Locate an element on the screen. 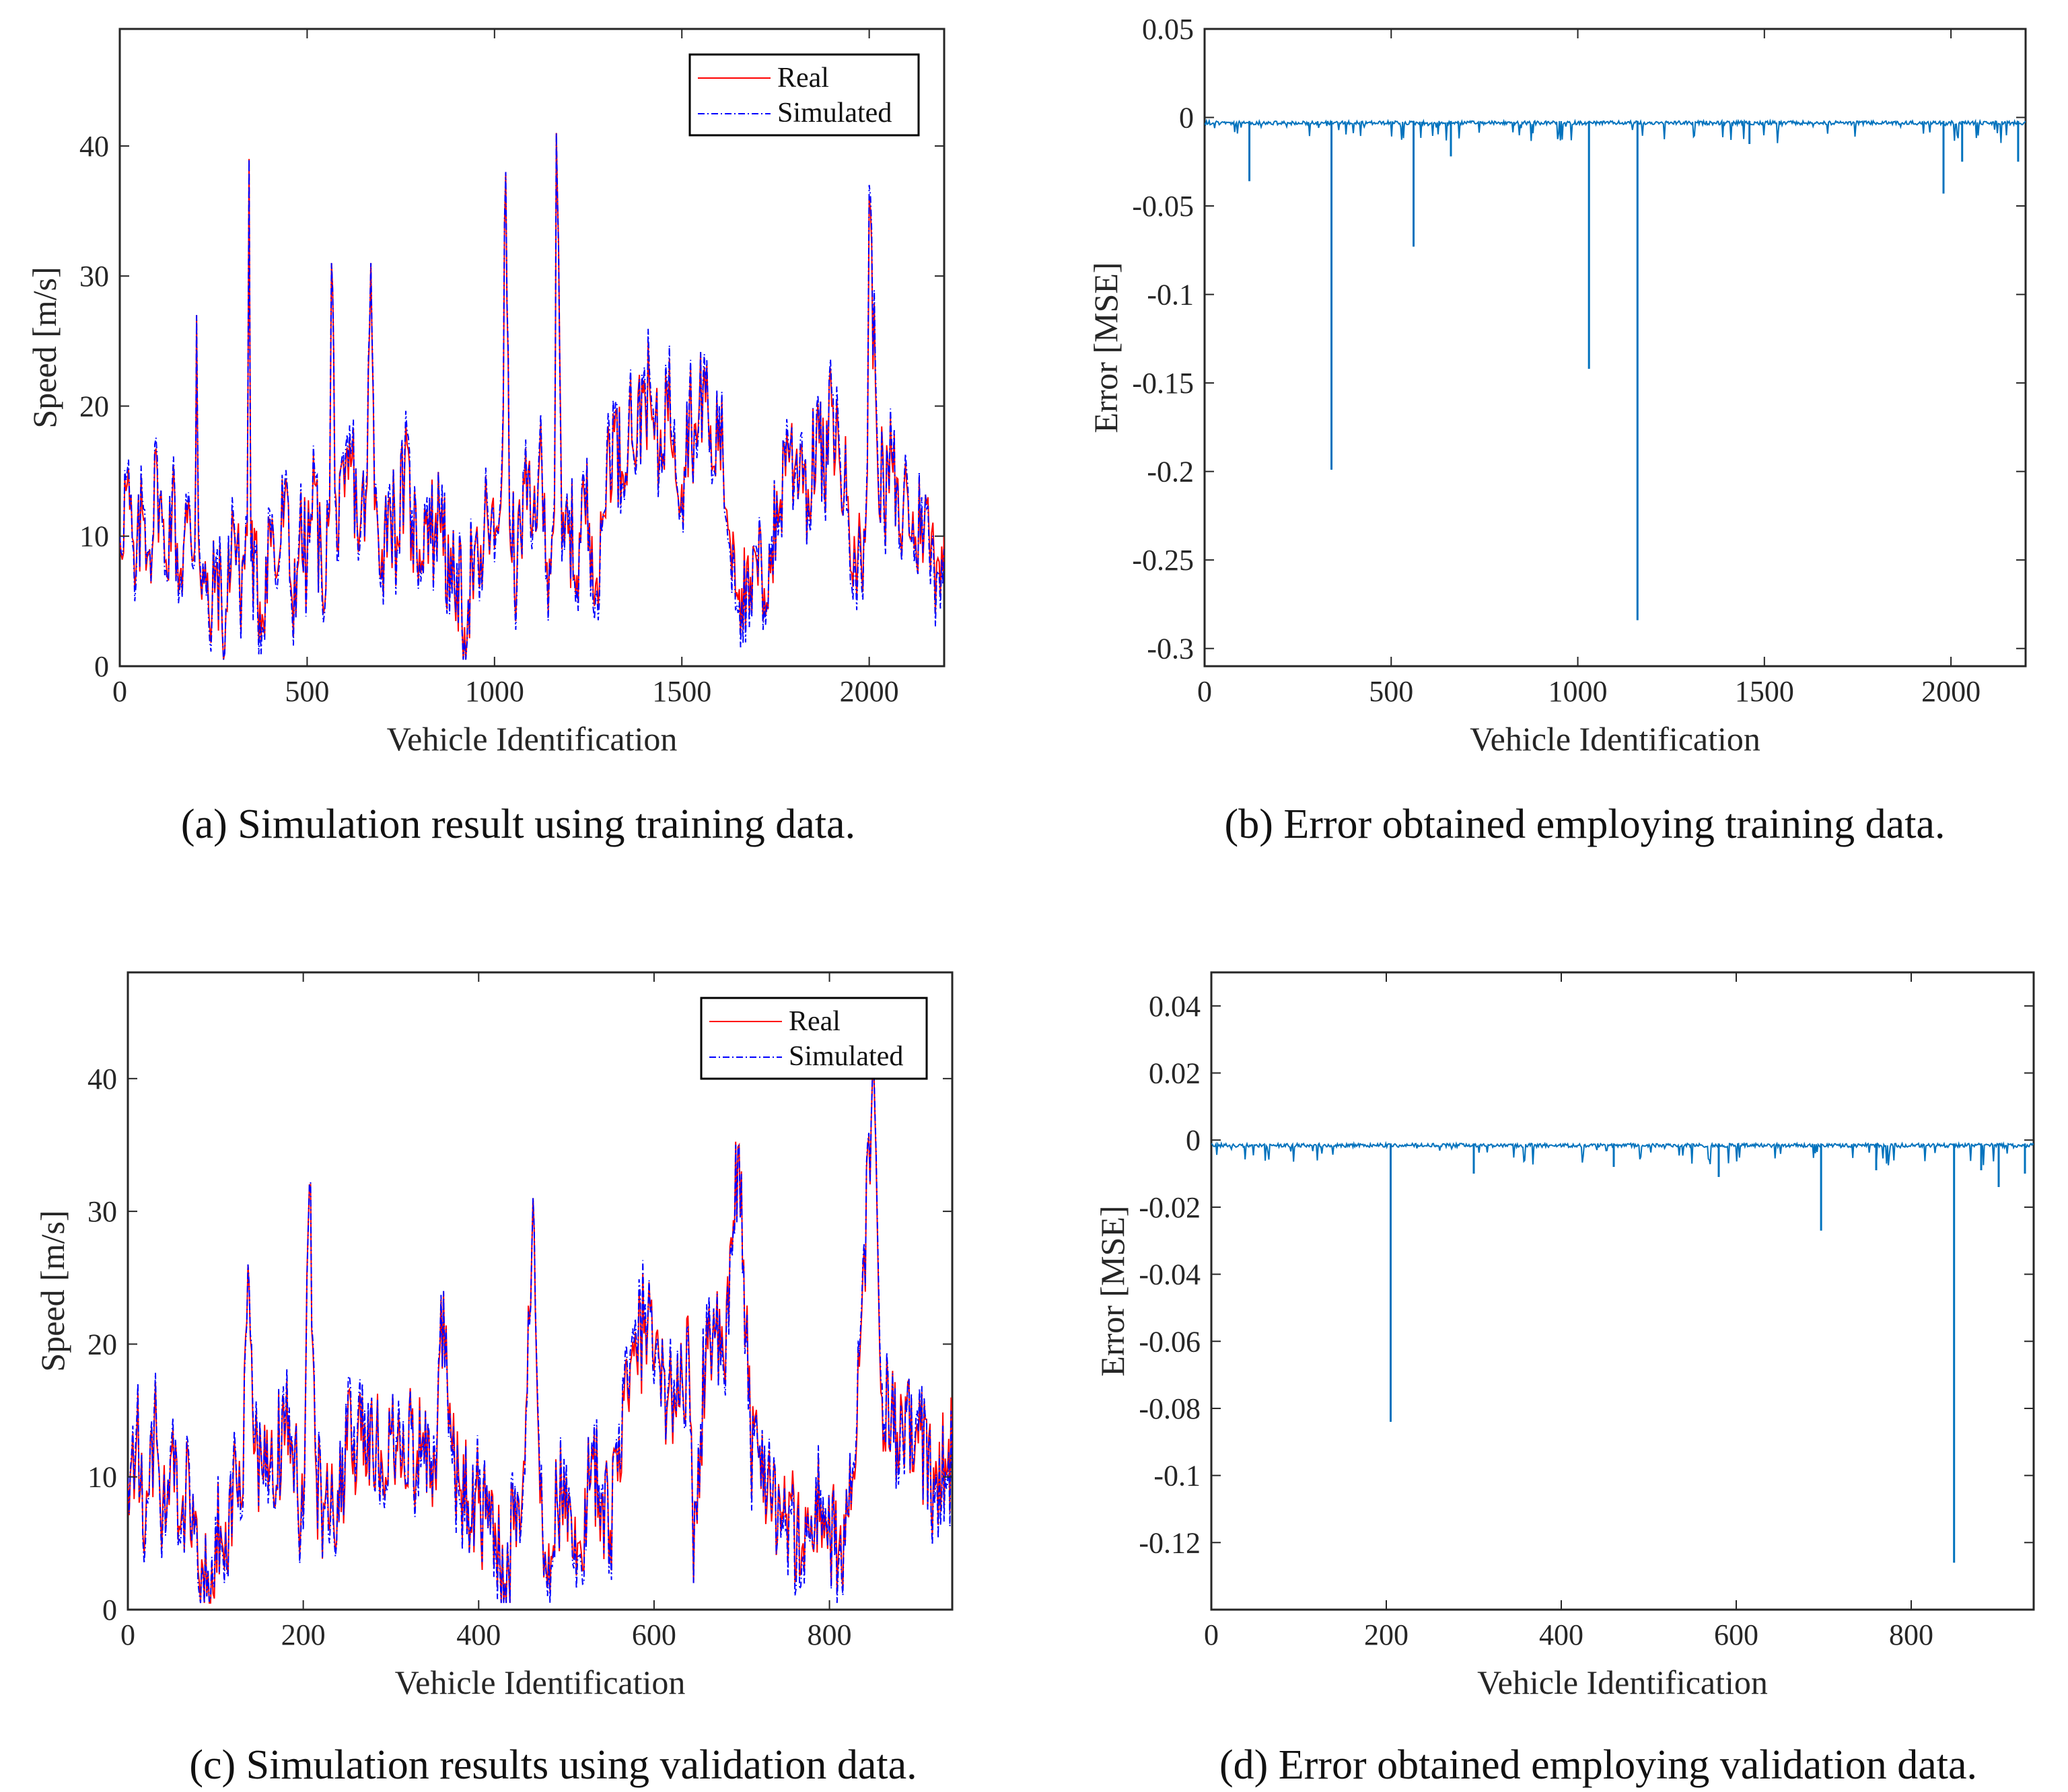 The image size is (2068, 1792). y-tick-label: -0.05 is located at coordinates (1163, 206).